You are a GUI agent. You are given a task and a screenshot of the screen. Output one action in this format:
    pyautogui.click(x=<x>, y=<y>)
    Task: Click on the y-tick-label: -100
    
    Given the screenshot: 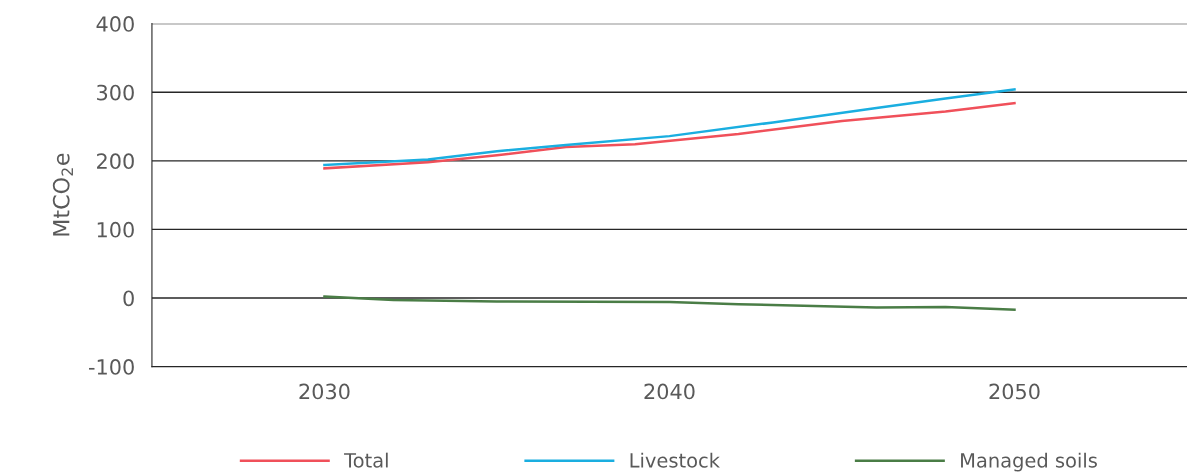 What is the action you would take?
    pyautogui.click(x=111, y=367)
    